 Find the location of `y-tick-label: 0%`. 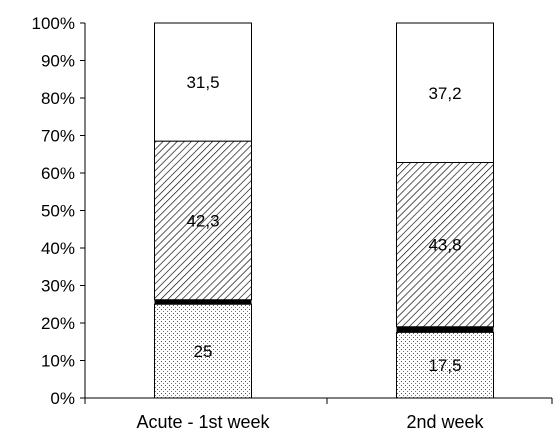

y-tick-label: 0% is located at coordinates (62, 398).